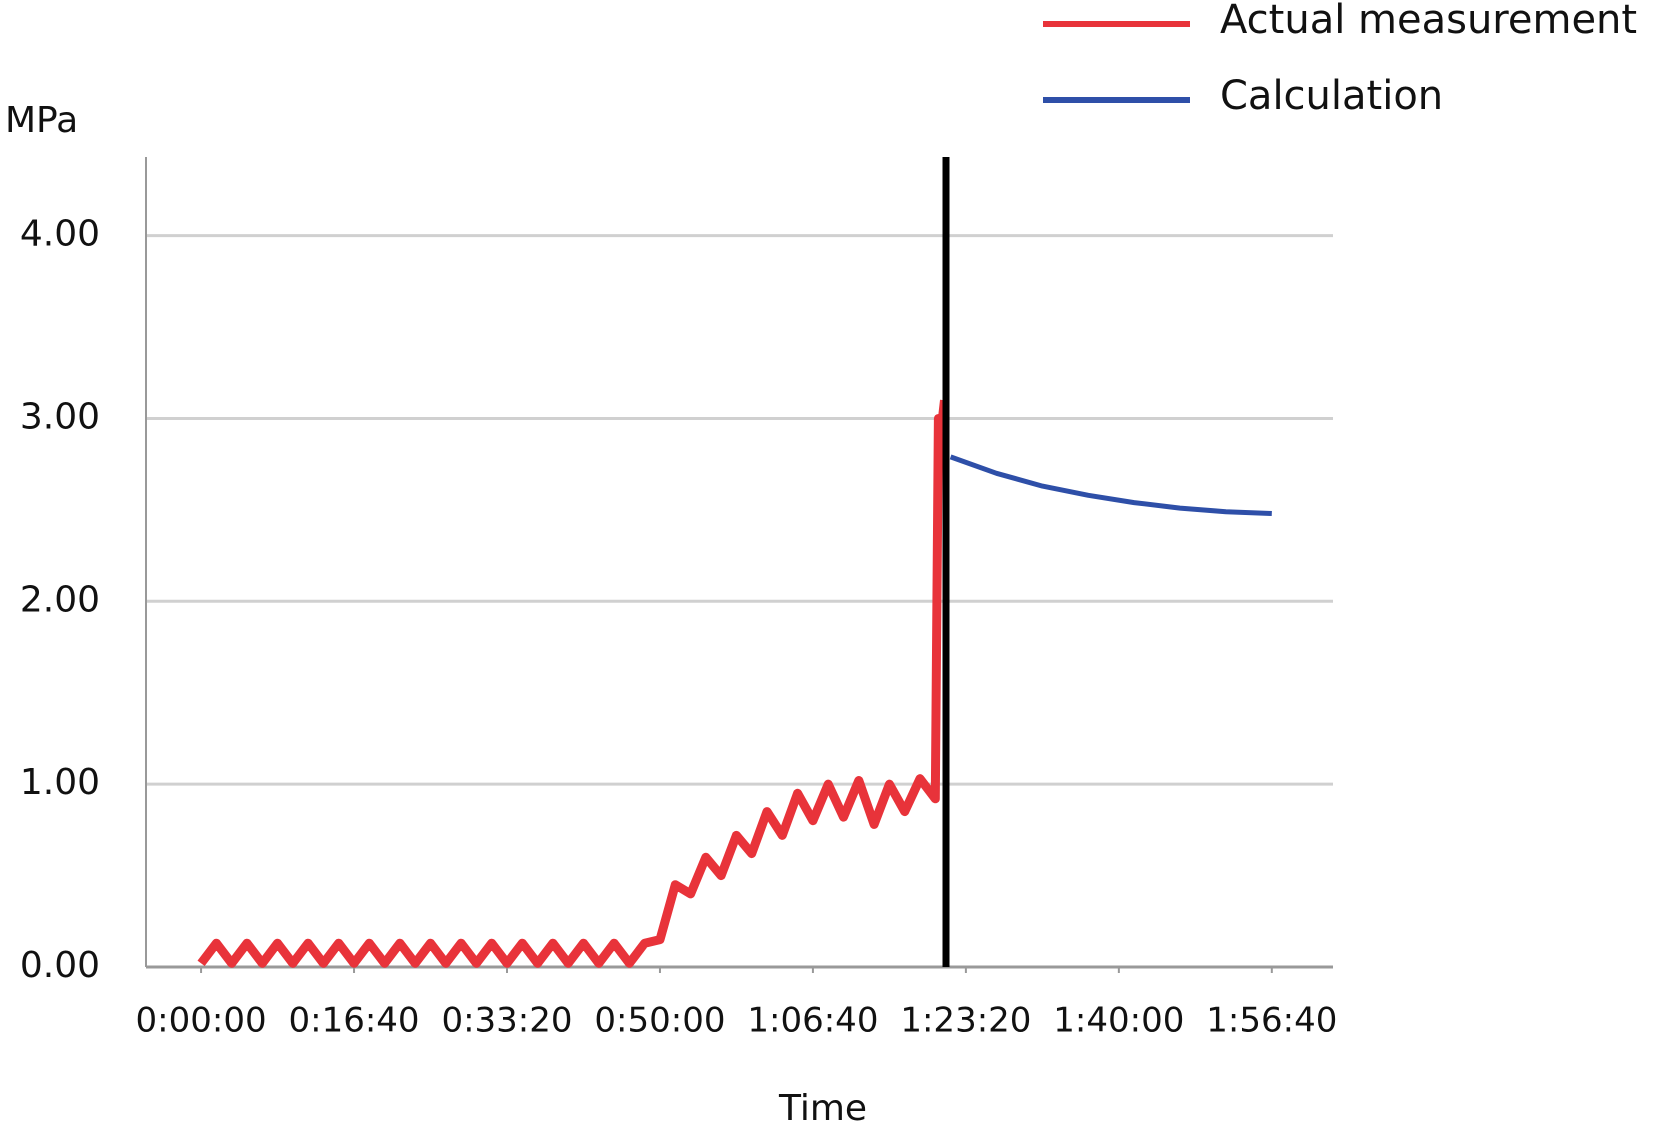 The image size is (1658, 1135). What do you see at coordinates (506, 1021) in the screenshot?
I see `x-tick-label: 0:33:20` at bounding box center [506, 1021].